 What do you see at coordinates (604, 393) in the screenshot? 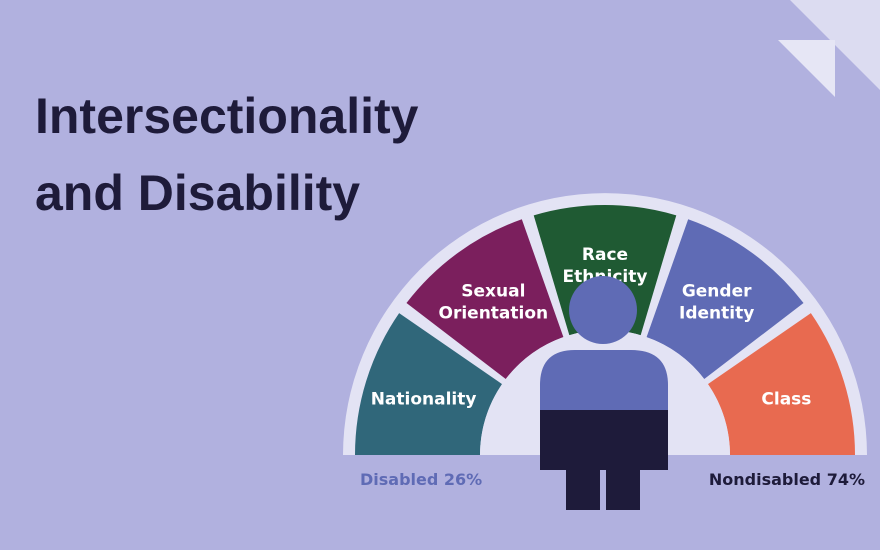
I see `person-figure` at bounding box center [604, 393].